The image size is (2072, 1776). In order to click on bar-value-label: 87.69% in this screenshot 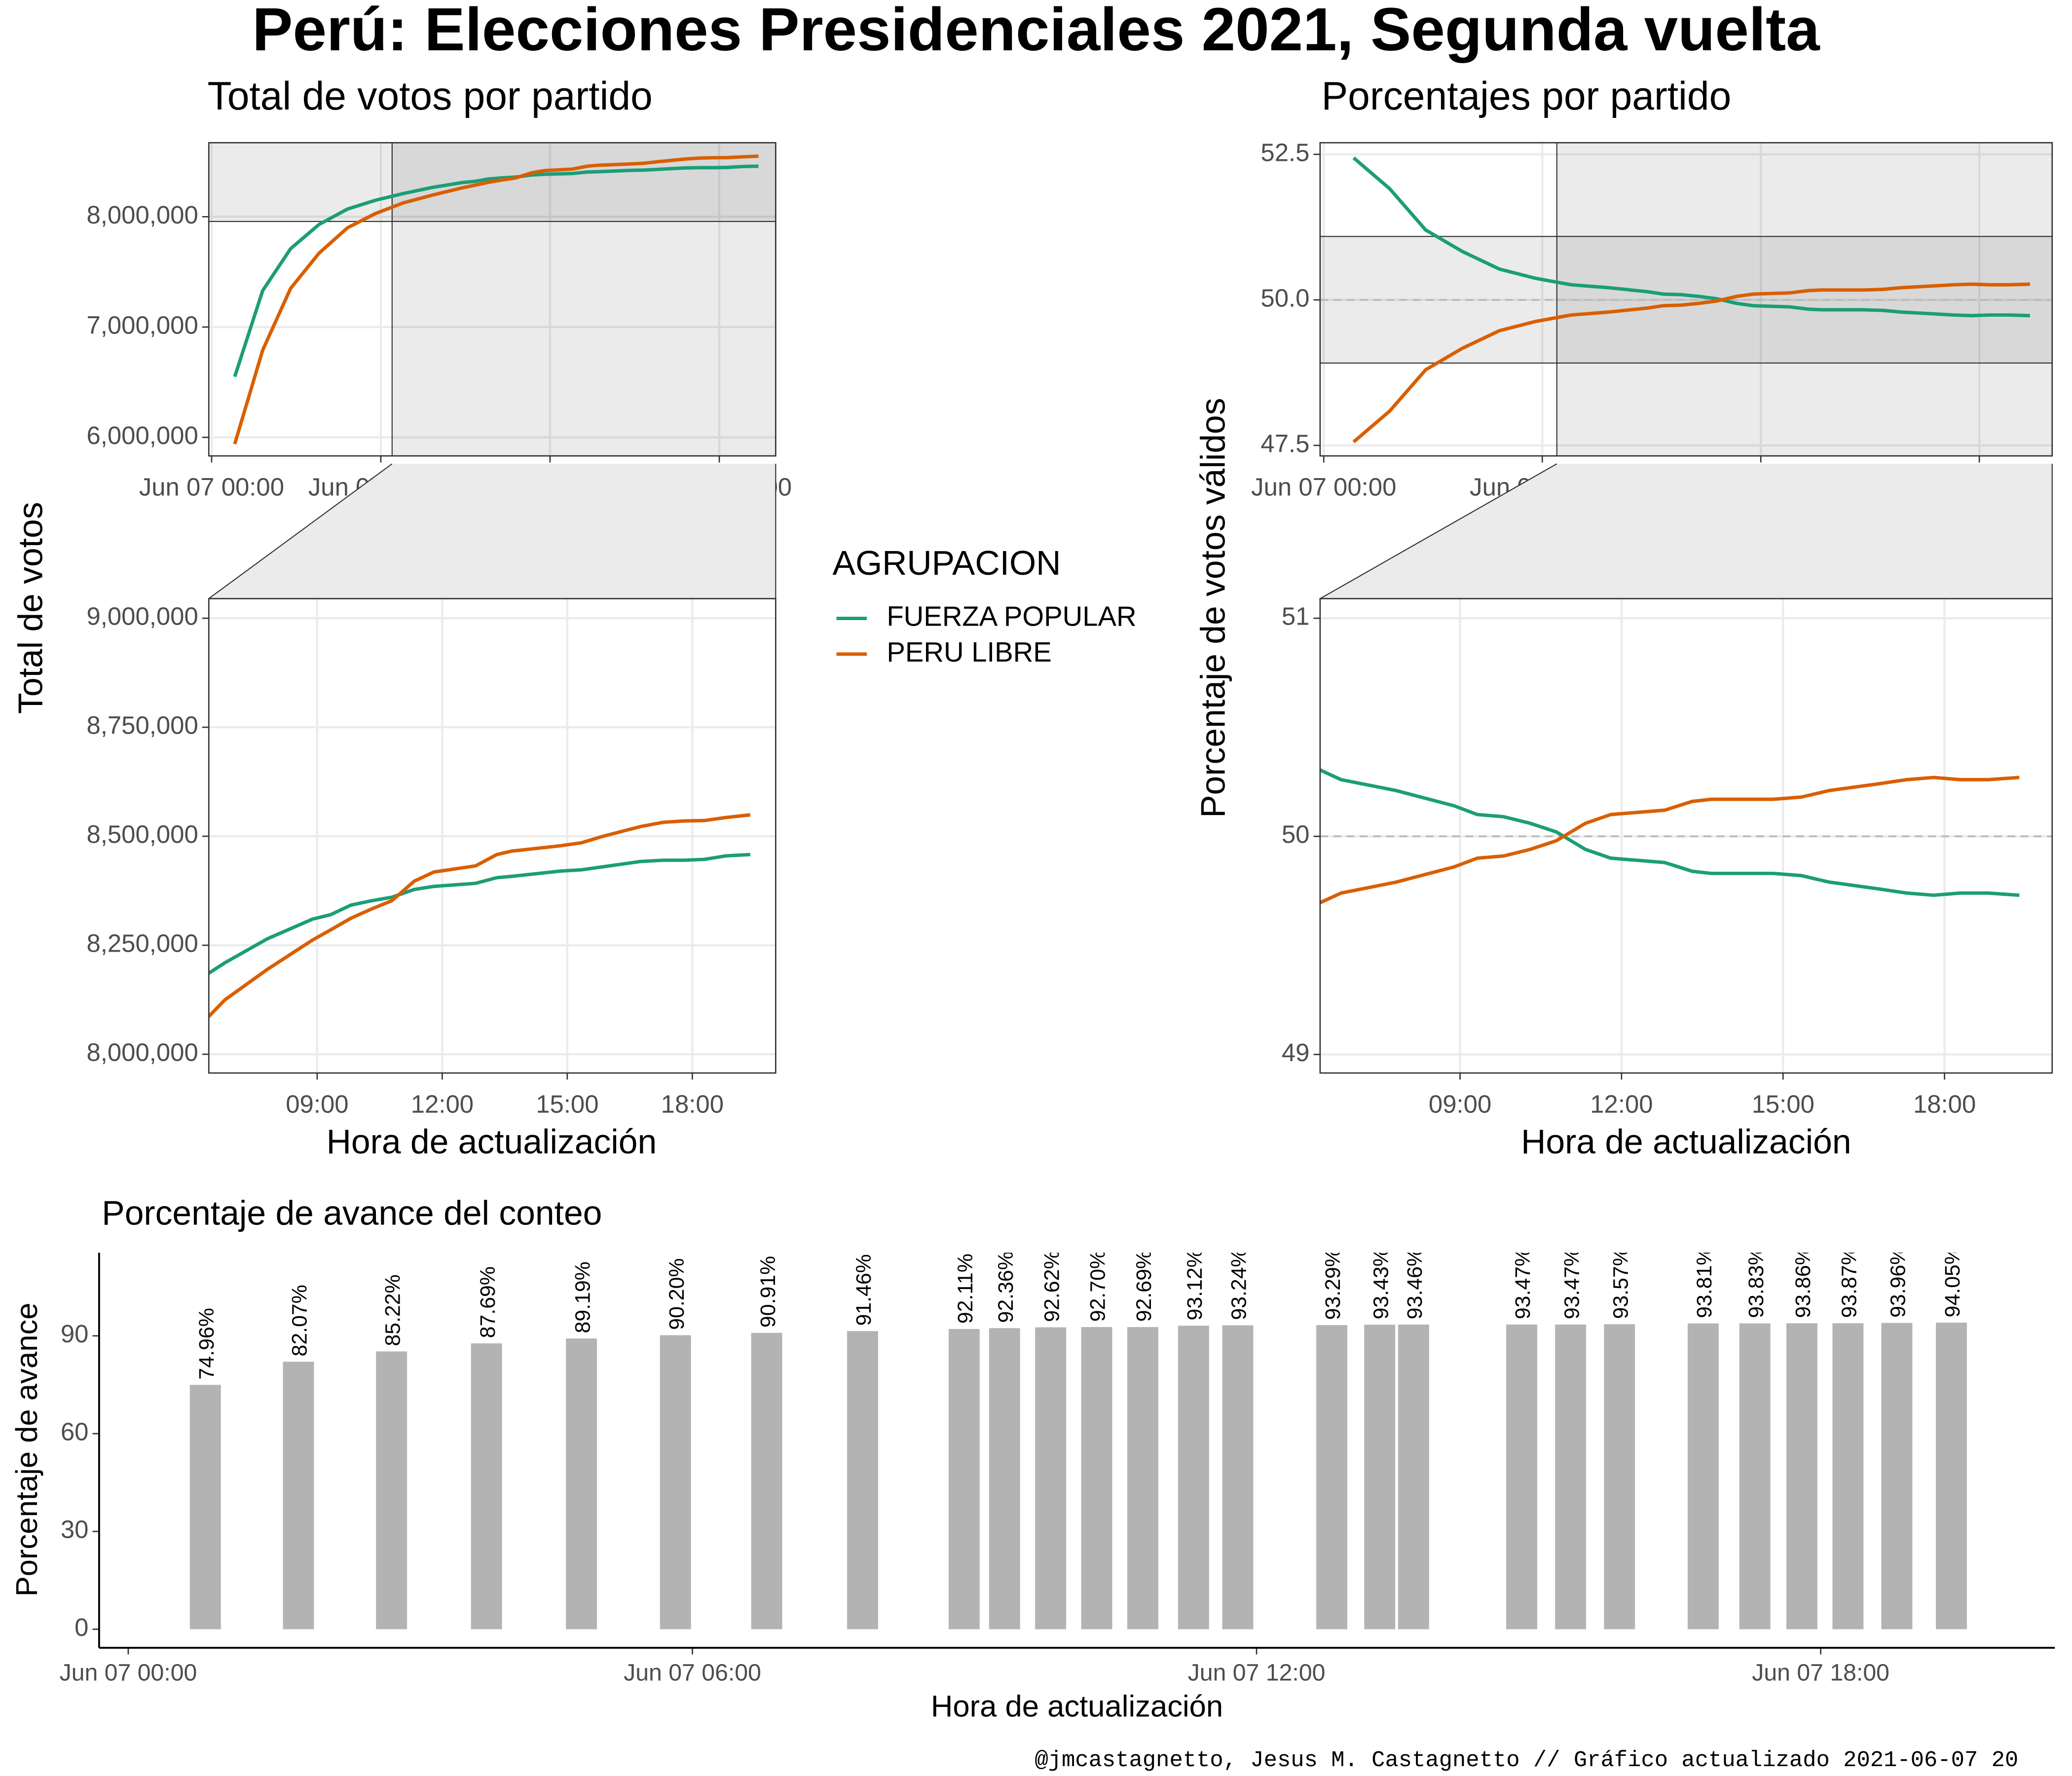, I will do `click(488, 1302)`.